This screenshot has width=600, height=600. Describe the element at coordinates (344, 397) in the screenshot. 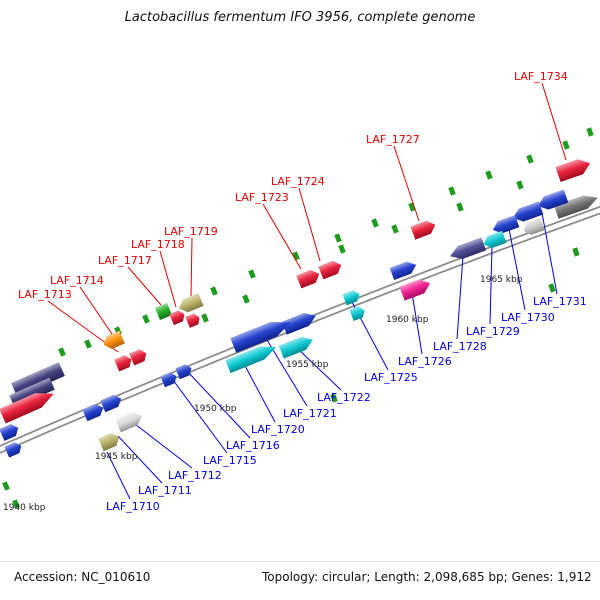

I see `gene-label: LAF_1722` at that location.